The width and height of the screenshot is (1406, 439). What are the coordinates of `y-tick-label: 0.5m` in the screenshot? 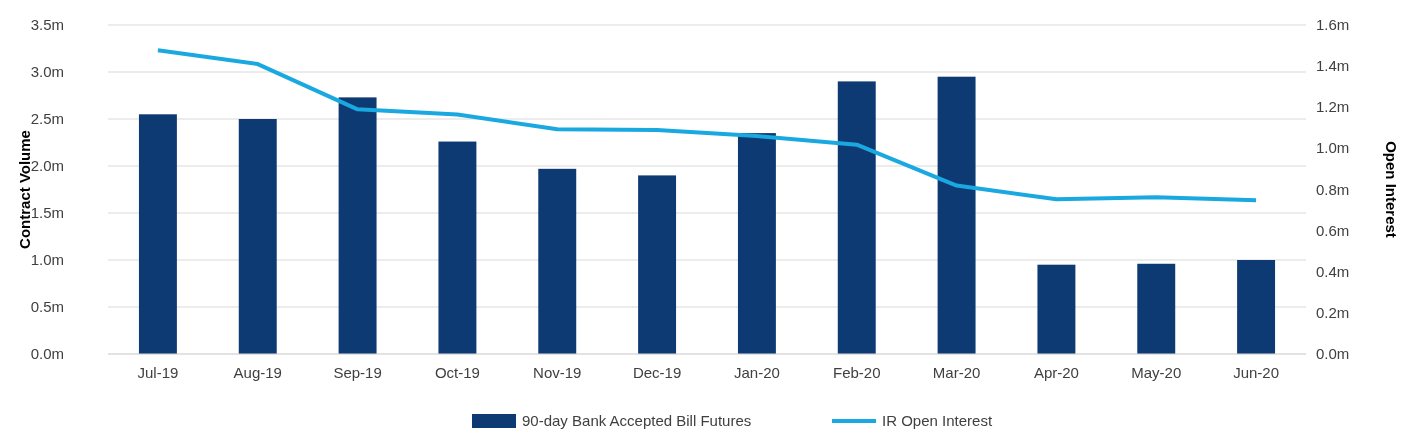 It's located at (47, 306).